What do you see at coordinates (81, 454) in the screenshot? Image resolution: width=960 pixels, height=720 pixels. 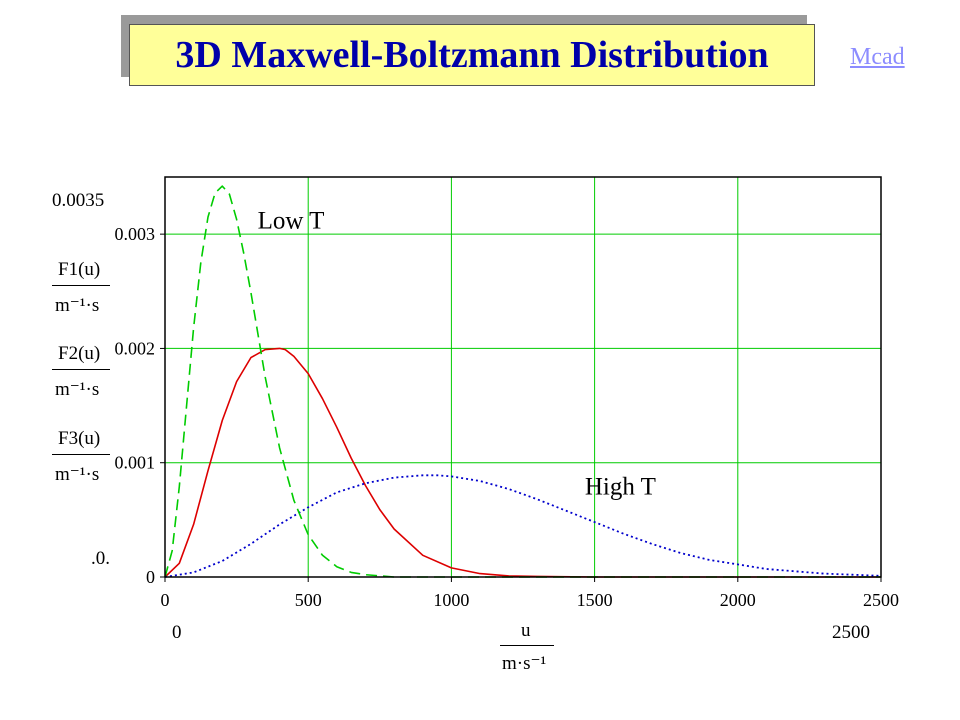 I see `y-label-f3-fraction-bar` at bounding box center [81, 454].